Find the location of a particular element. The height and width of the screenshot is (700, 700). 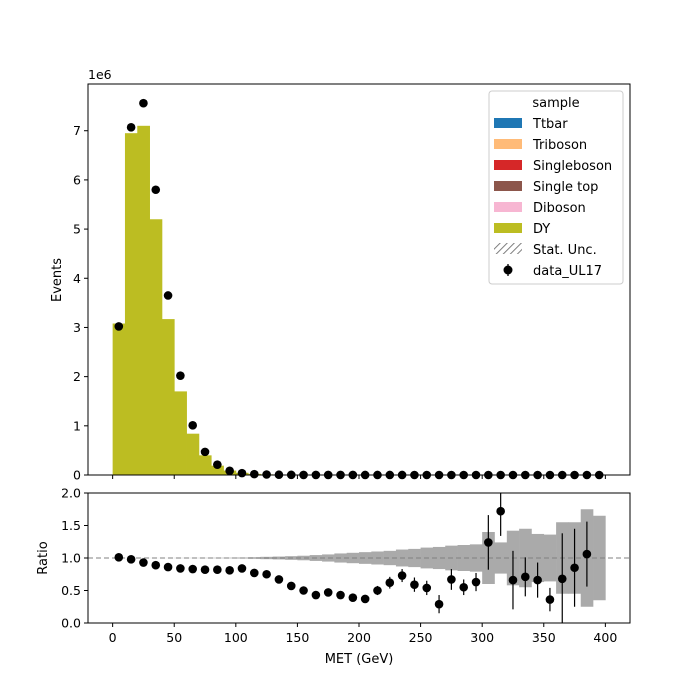

main-y-tick-label: 2 is located at coordinates (77, 376).